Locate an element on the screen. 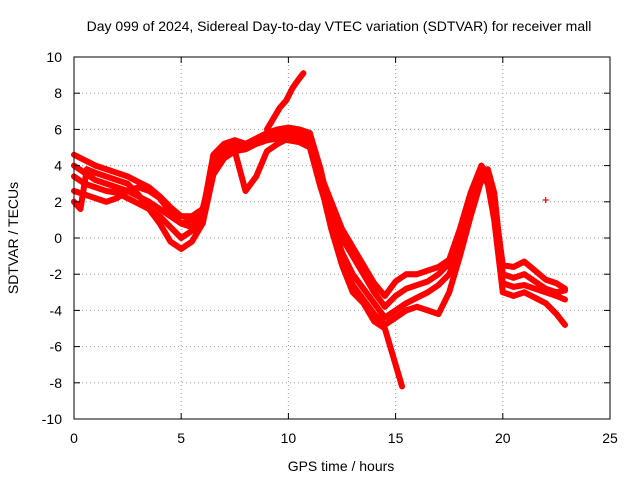 Image resolution: width=640 pixels, height=480 pixels. y-tick-label: 8 is located at coordinates (58, 93).